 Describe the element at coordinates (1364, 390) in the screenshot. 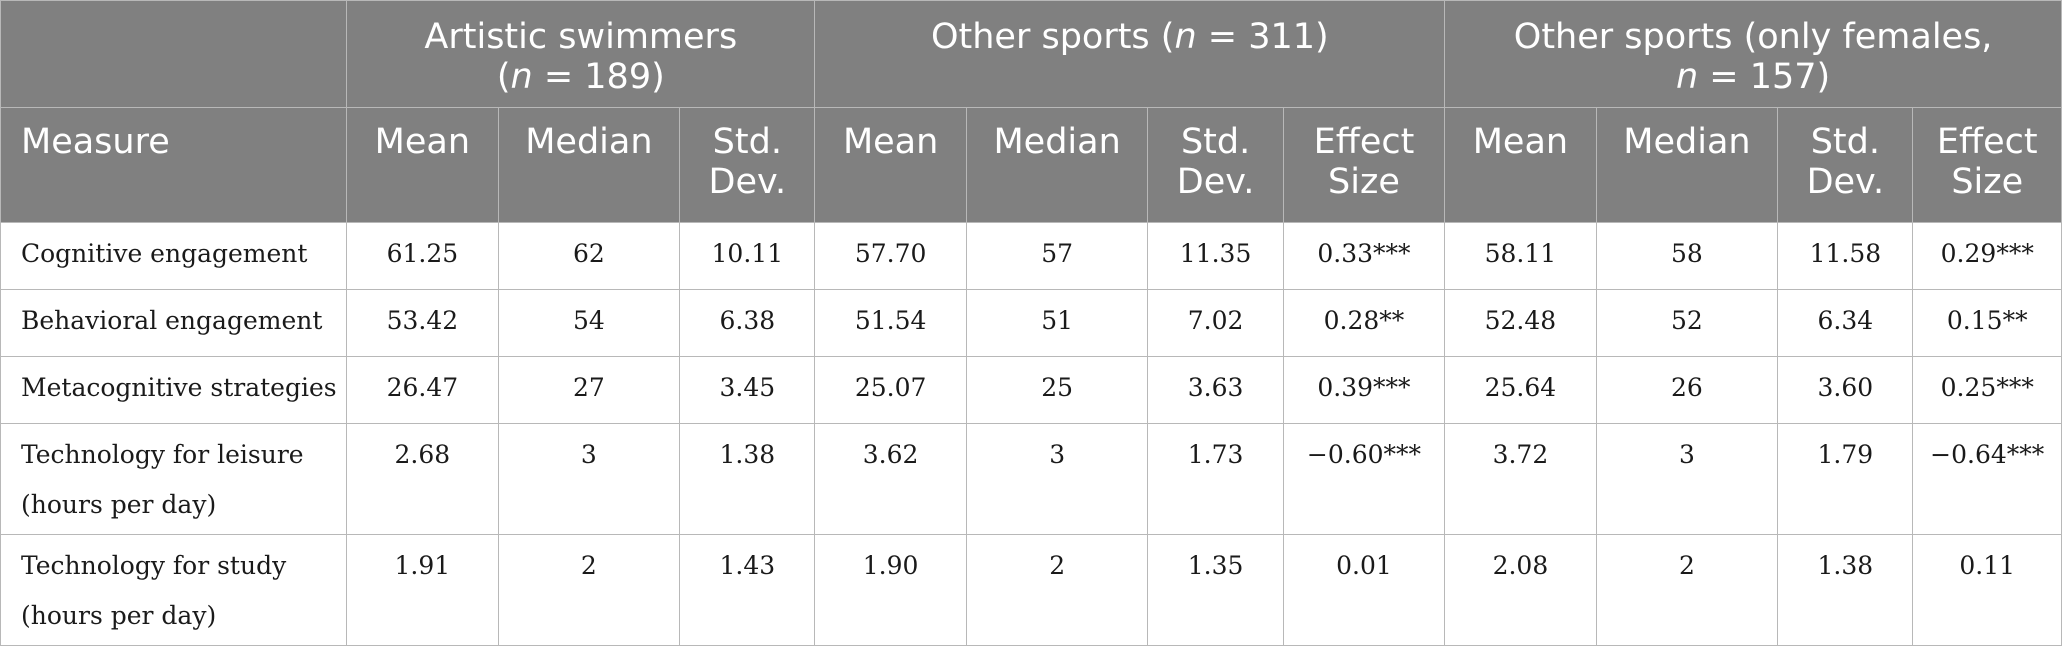

I see `value-cell: 0.39***` at that location.